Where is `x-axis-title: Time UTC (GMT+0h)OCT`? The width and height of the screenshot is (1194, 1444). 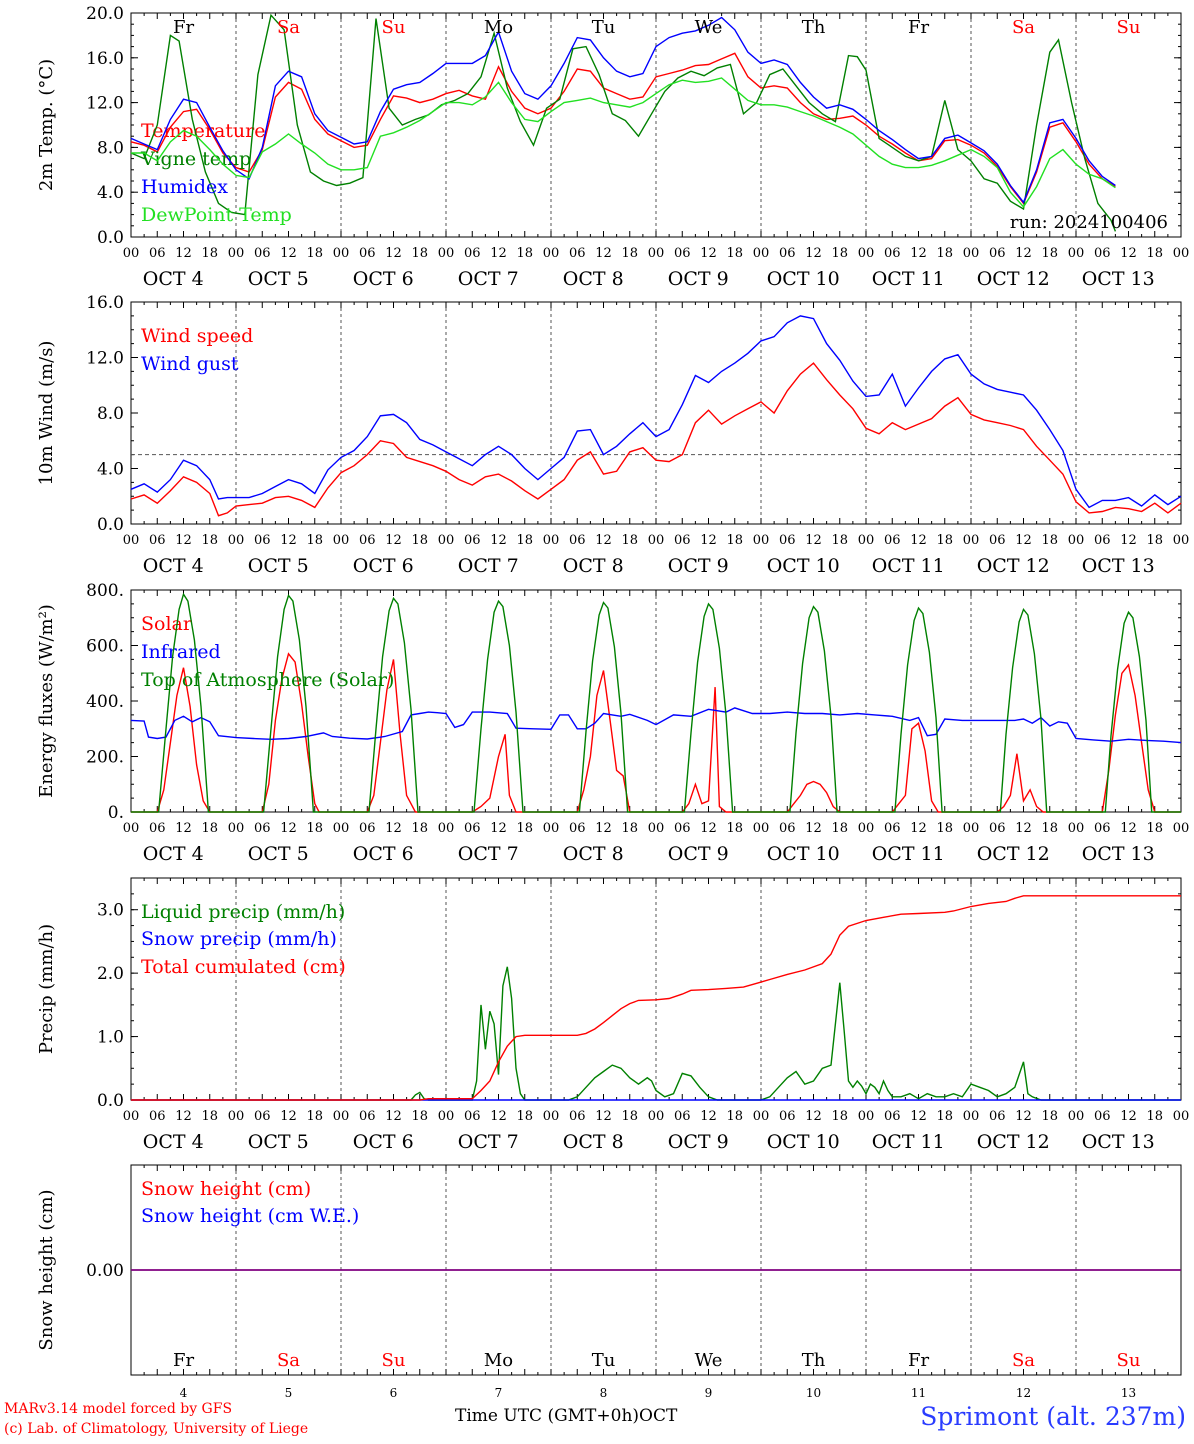 x-axis-title: Time UTC (GMT+0h)OCT is located at coordinates (566, 1416).